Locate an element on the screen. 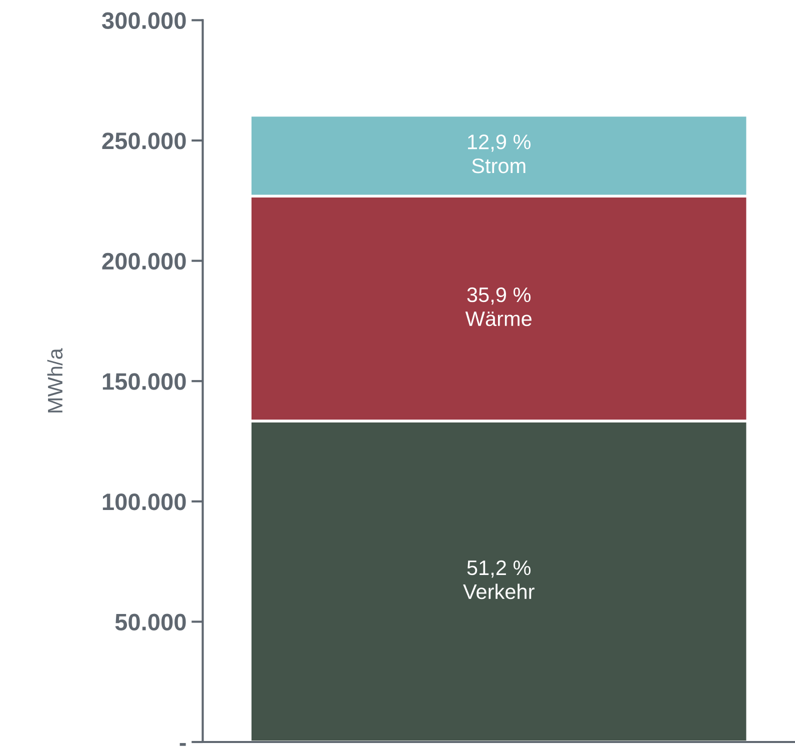 This screenshot has height=748, width=795. y-tick-label: 300.000 is located at coordinates (144, 21).